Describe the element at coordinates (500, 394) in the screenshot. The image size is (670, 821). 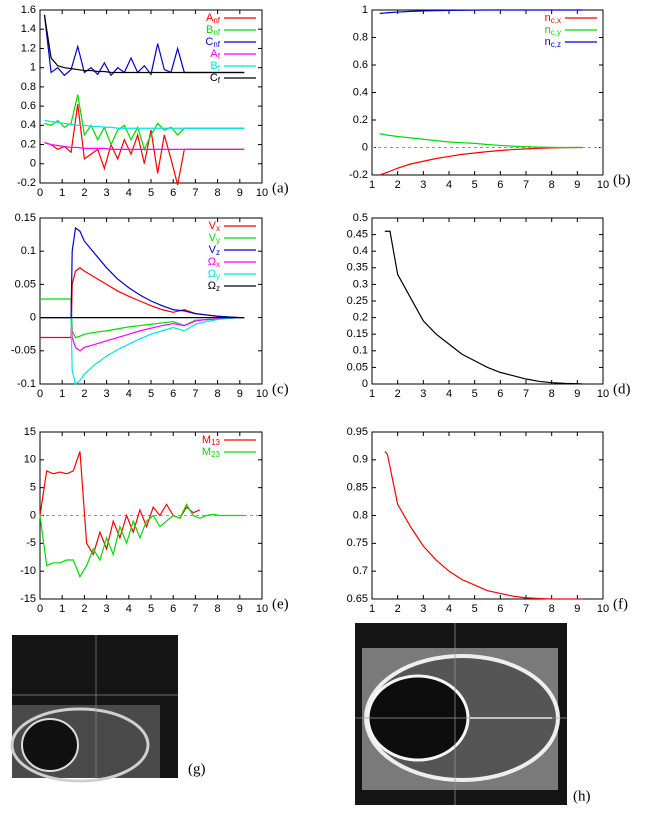
I see `x-tick-label: 6` at that location.